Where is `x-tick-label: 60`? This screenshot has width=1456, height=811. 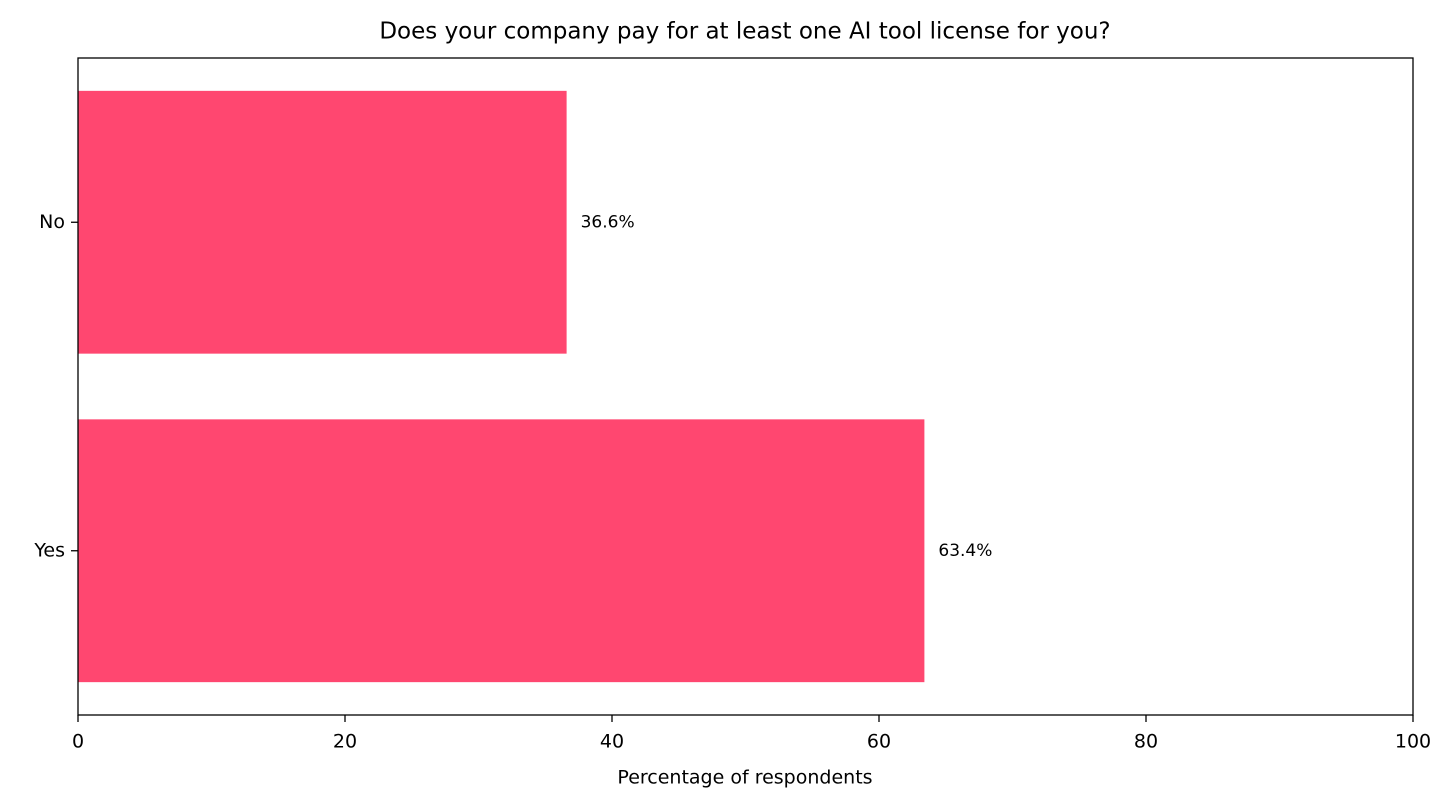
x-tick-label: 60 is located at coordinates (879, 742).